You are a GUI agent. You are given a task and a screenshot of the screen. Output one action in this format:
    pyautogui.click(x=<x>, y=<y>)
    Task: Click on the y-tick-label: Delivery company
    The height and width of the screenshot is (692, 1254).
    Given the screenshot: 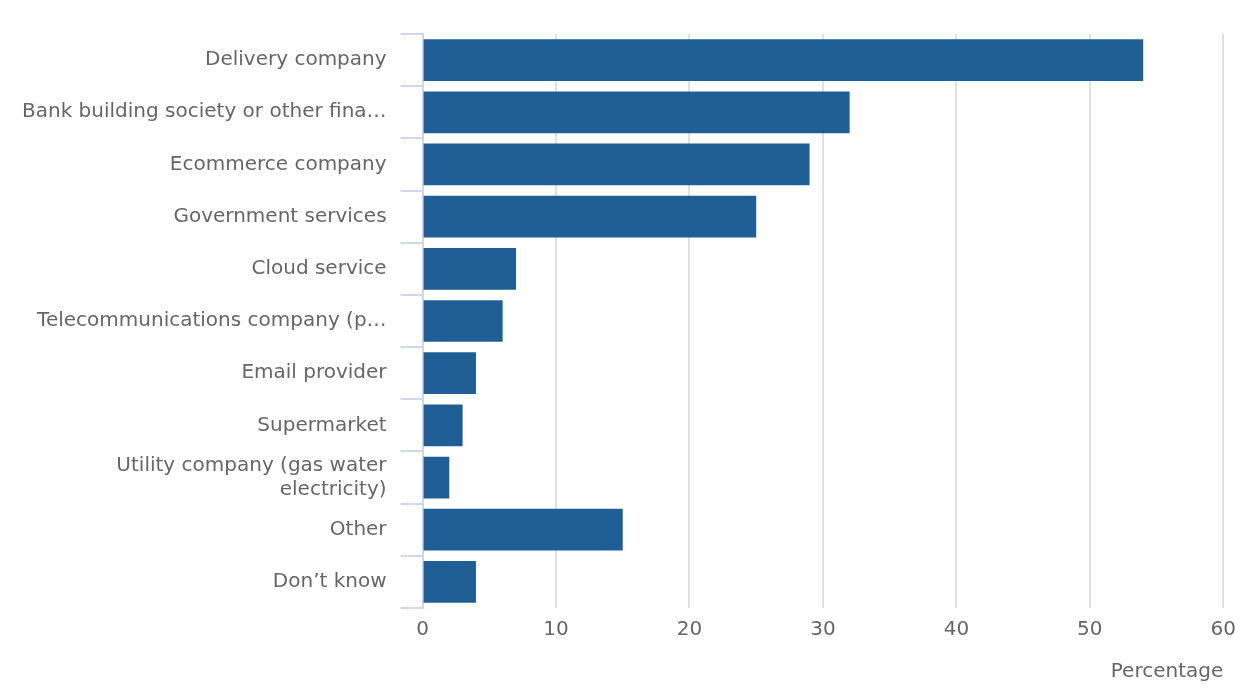 What is the action you would take?
    pyautogui.click(x=296, y=58)
    